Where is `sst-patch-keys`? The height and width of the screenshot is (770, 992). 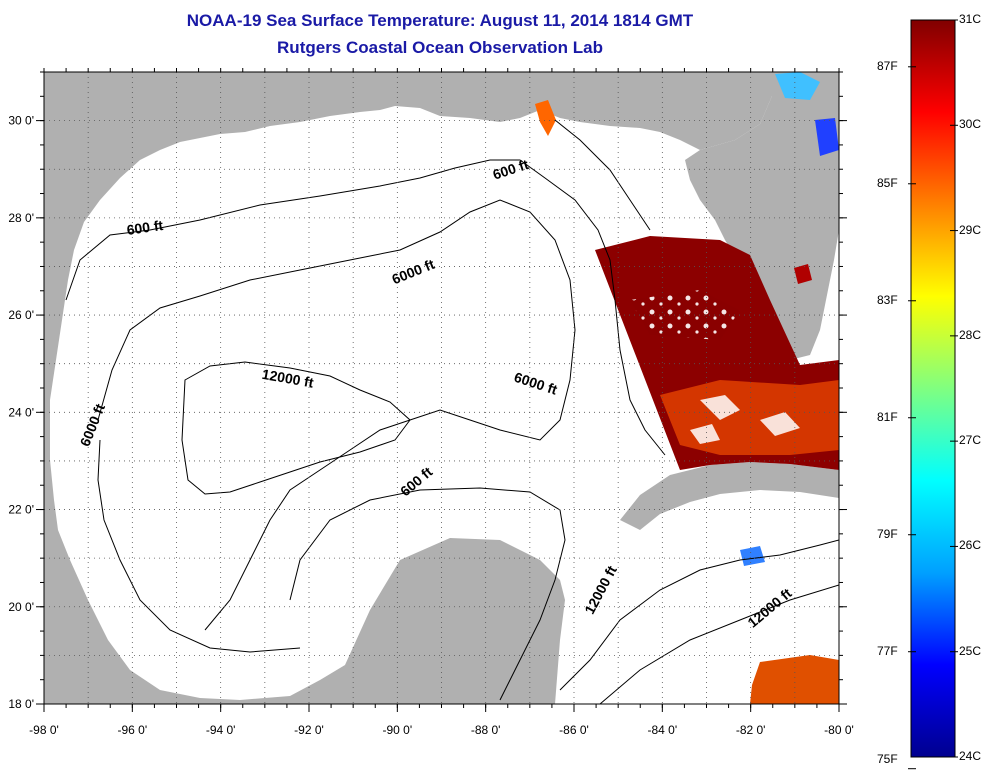 sst-patch-keys is located at coordinates (803, 274).